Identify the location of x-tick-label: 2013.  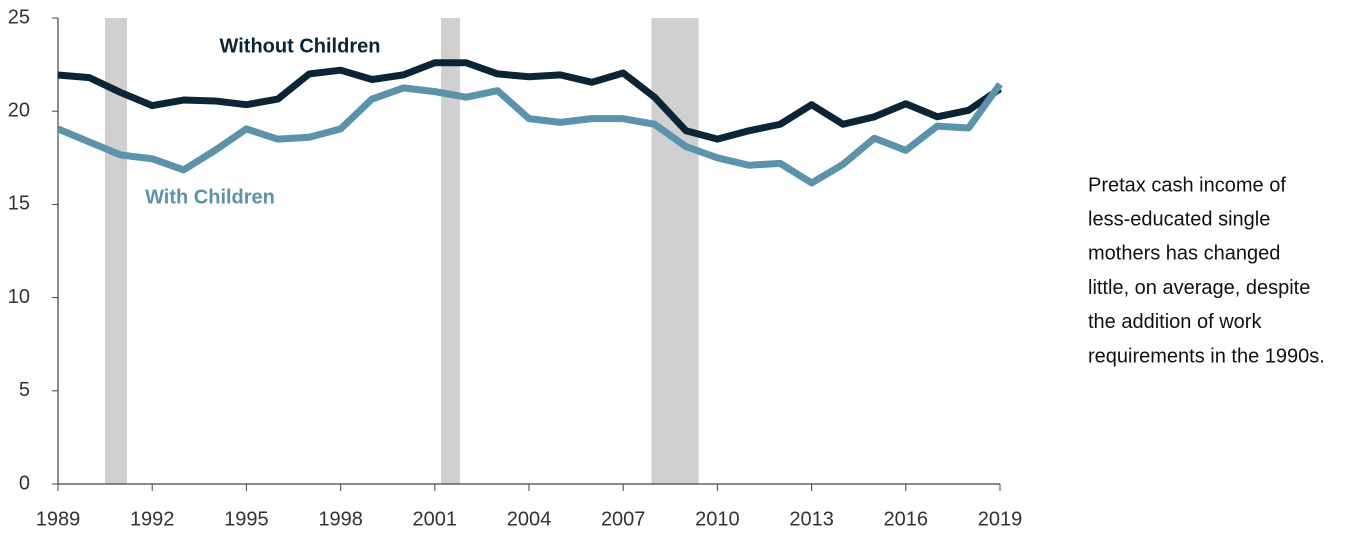
(811, 519).